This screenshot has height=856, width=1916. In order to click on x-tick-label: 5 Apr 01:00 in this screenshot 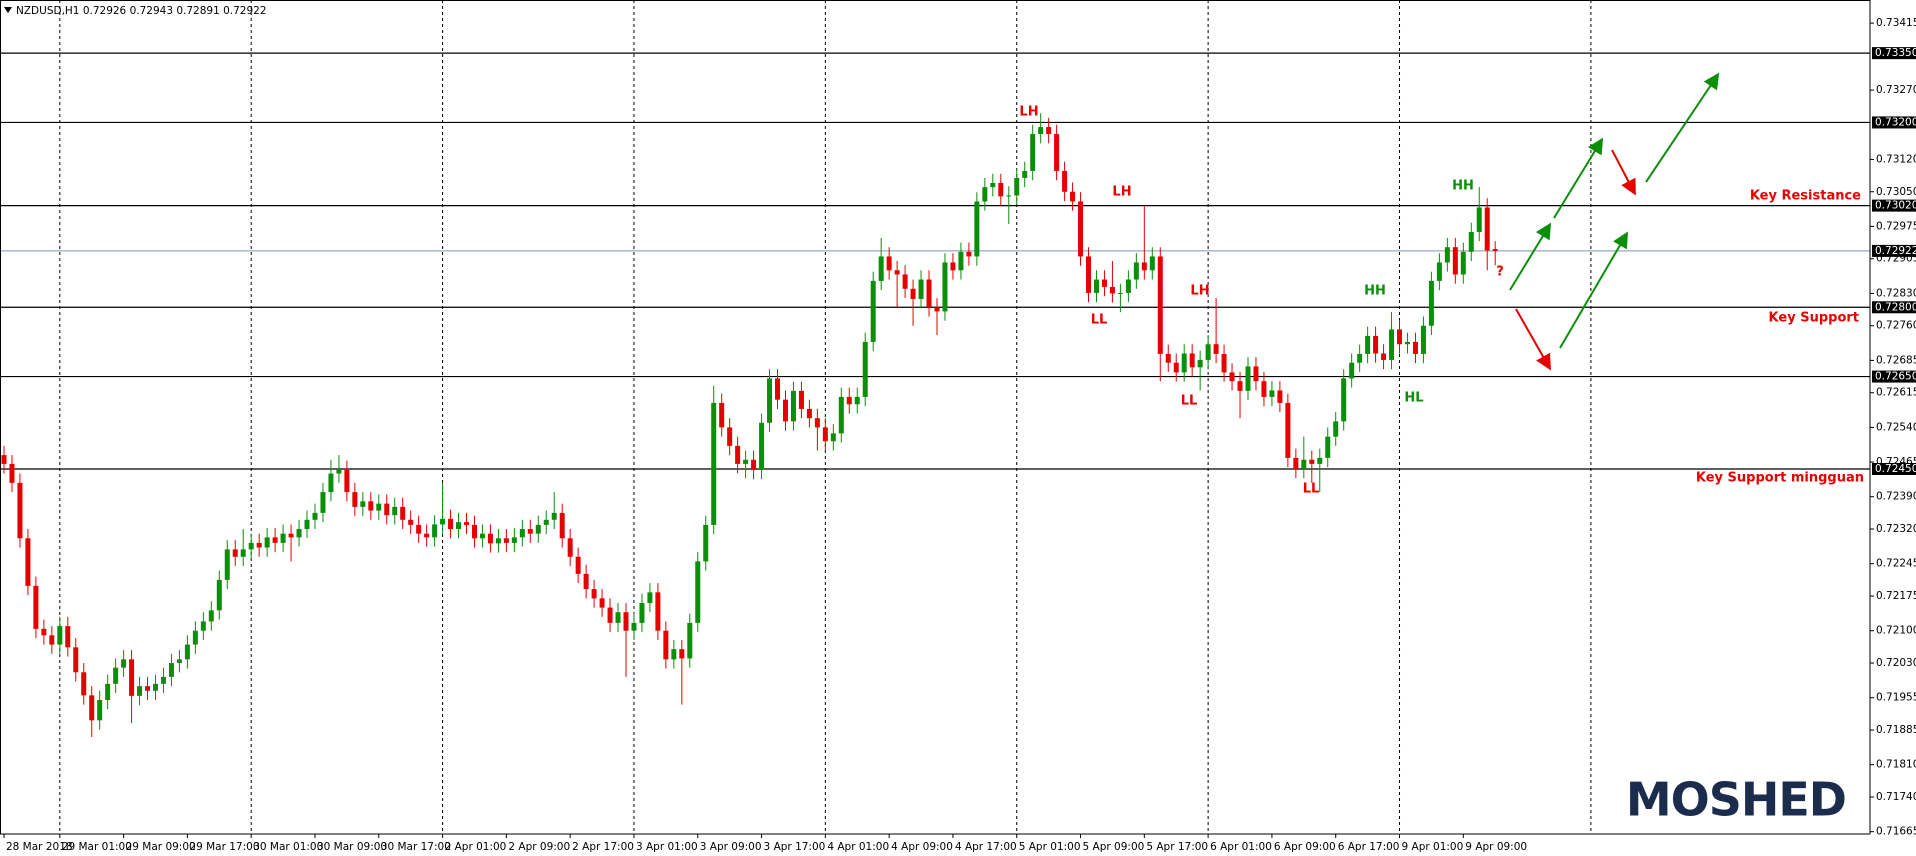, I will do `click(1050, 847)`.